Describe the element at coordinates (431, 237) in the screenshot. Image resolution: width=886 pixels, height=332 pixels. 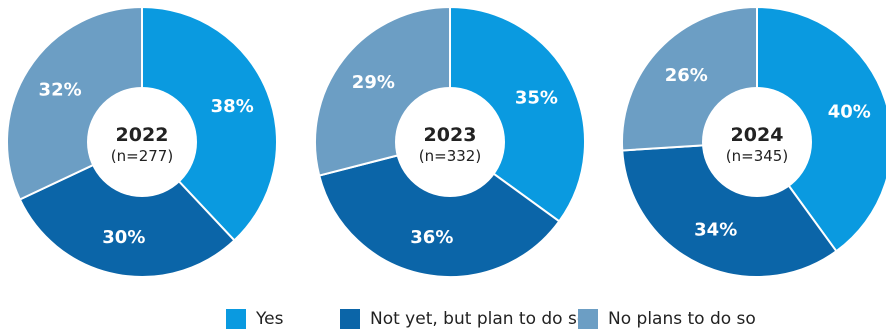
I see `slice-label-plan-2023: 36%` at that location.